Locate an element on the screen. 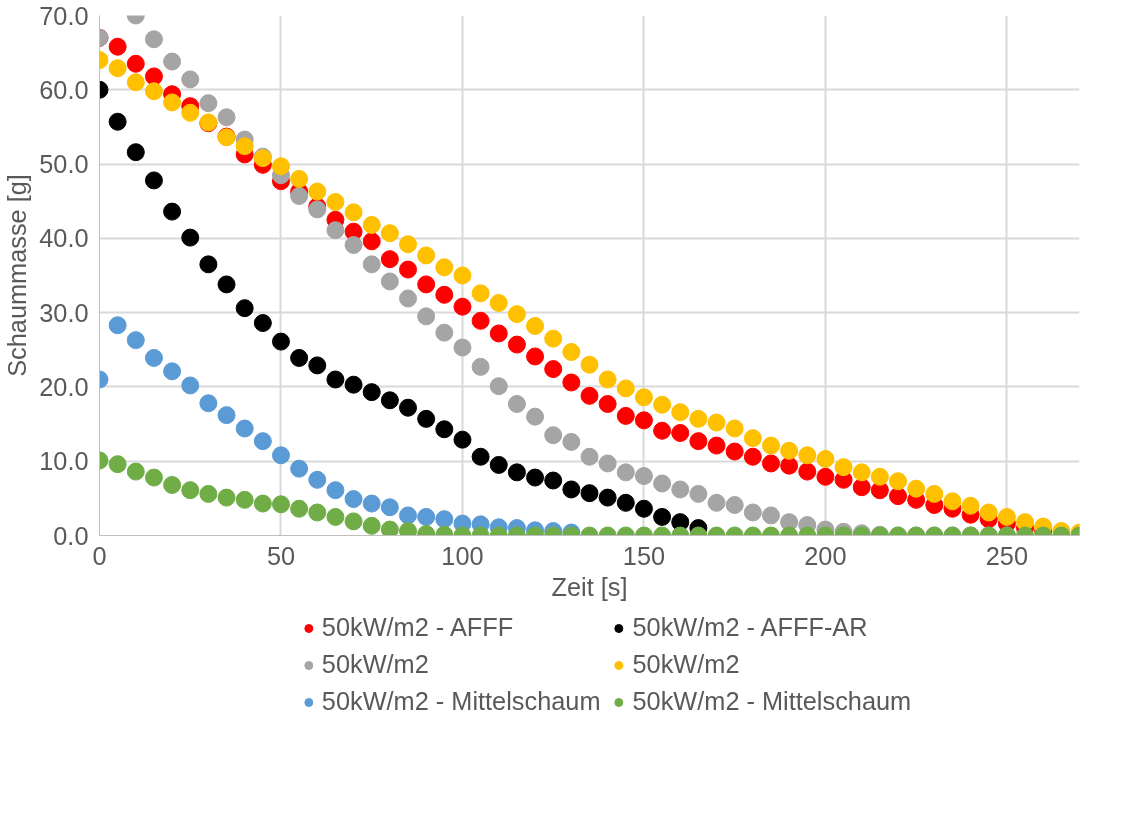  y-tick-label: 60.0 is located at coordinates (64, 89).